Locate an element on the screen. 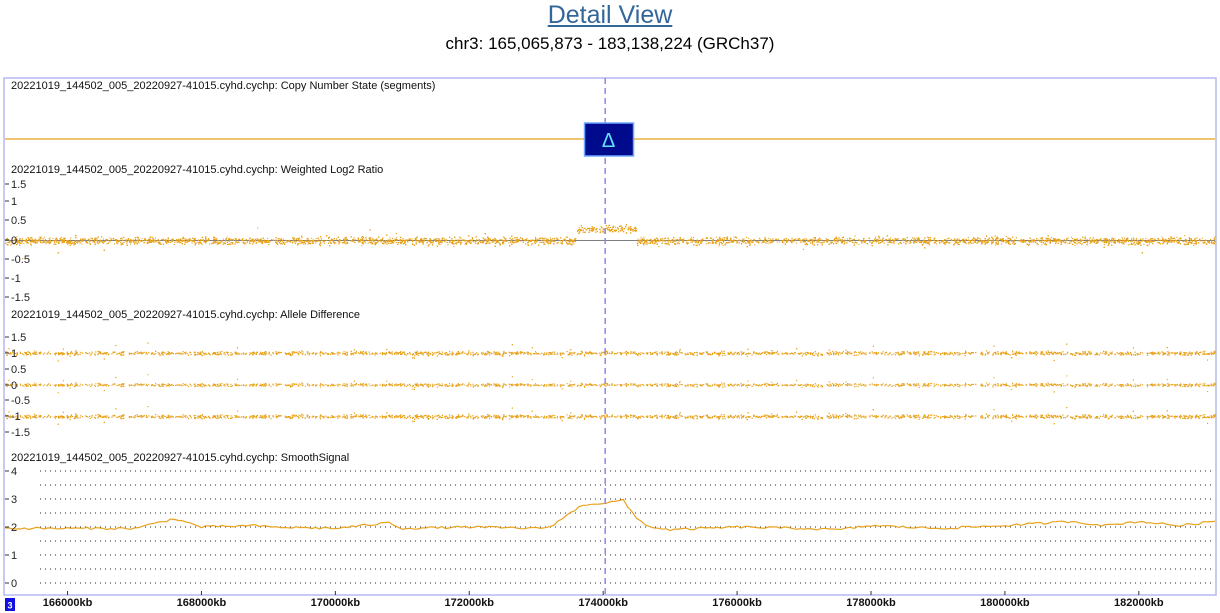 Image resolution: width=1220 pixels, height=613 pixels. page-title: Detail View is located at coordinates (610, 15).